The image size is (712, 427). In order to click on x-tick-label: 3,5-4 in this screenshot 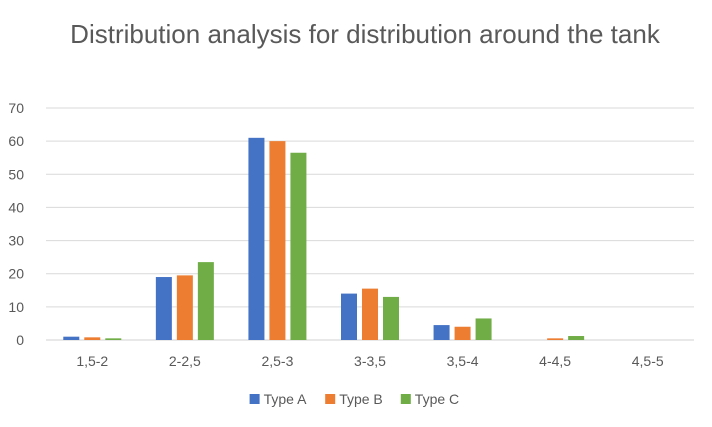, I will do `click(463, 361)`.